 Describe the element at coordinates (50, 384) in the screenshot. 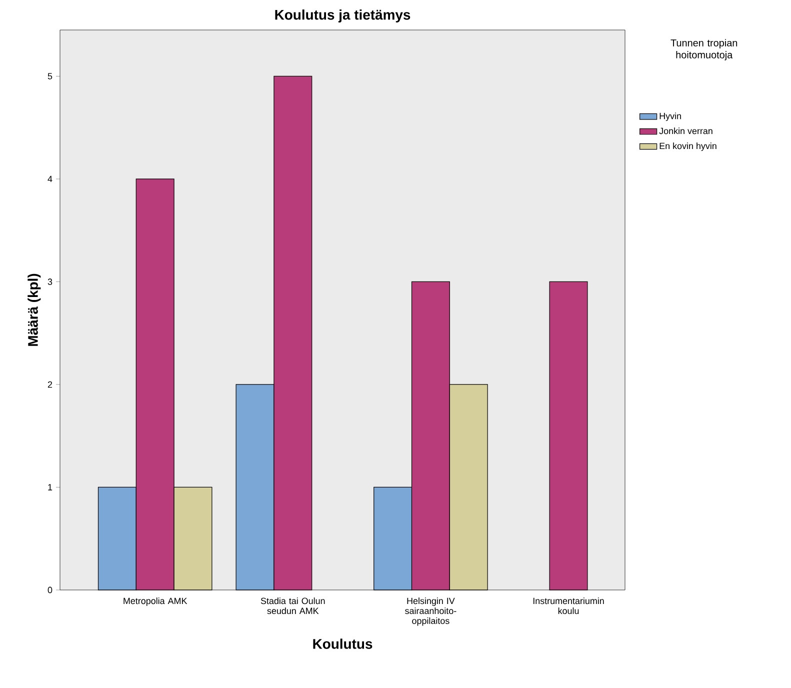

I see `y-tick-label: 2` at that location.